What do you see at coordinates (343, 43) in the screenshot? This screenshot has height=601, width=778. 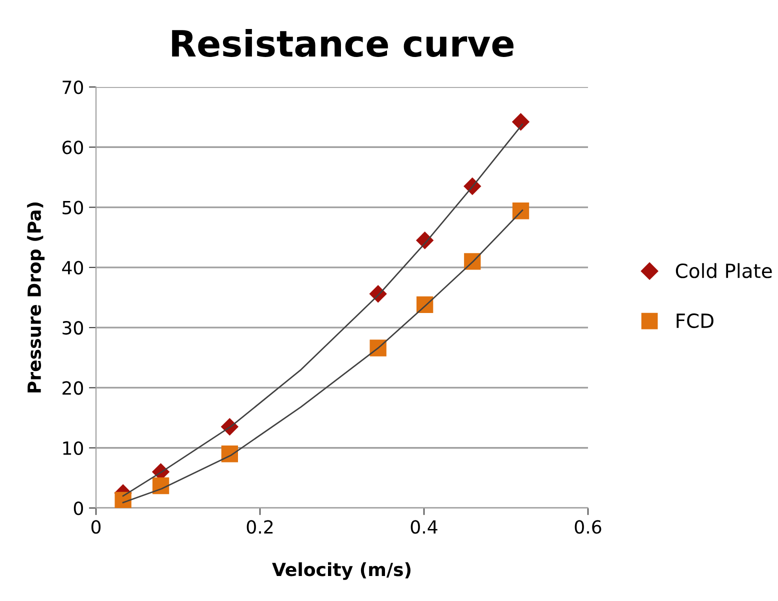 I see `chart-title: Resistance curve` at bounding box center [343, 43].